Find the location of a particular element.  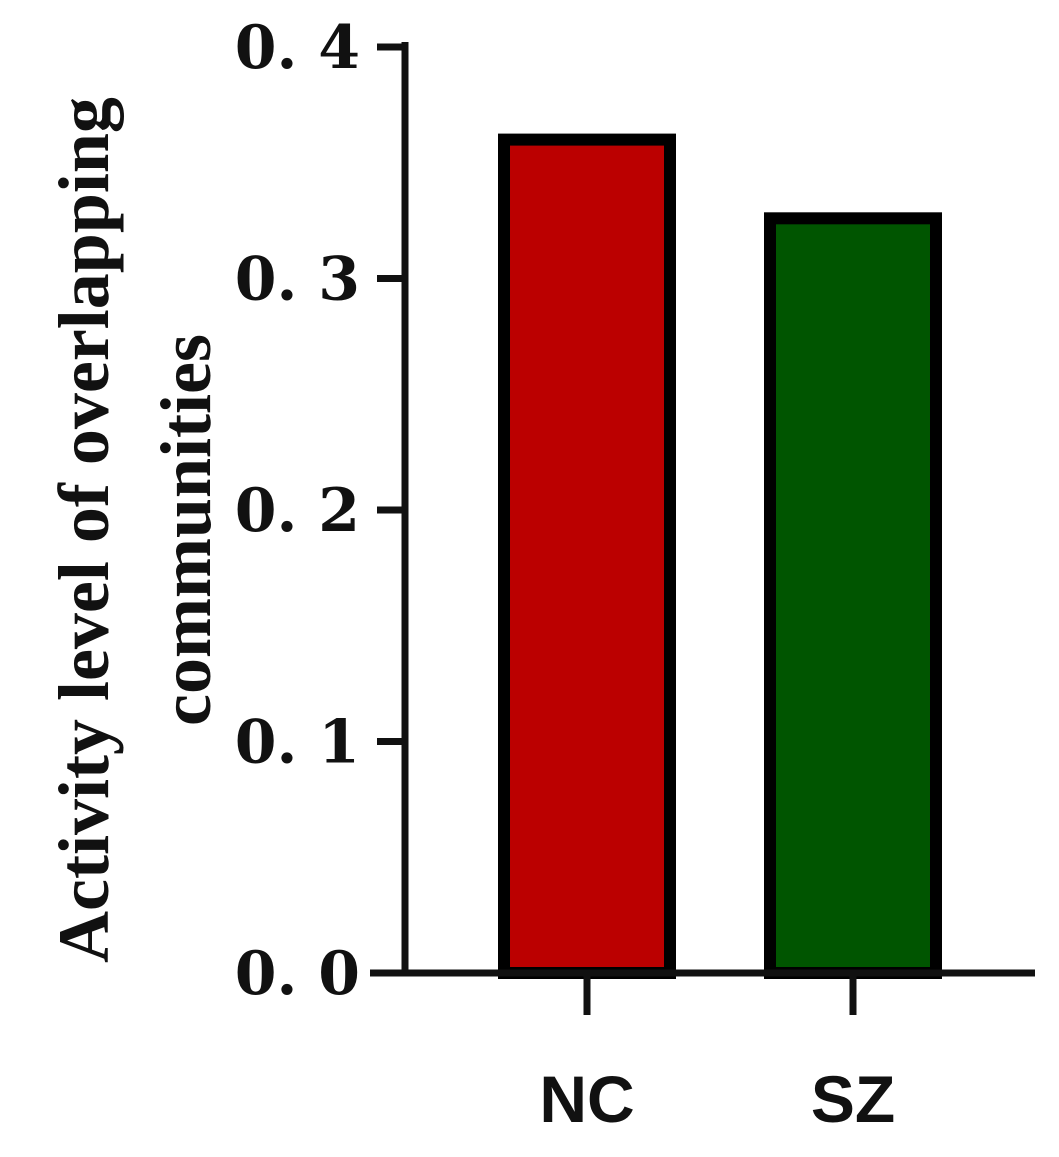

y-axis-ticks: 0. 0 0. 1 0. 2 0. 3 0. 4 is located at coordinates (320, 511).